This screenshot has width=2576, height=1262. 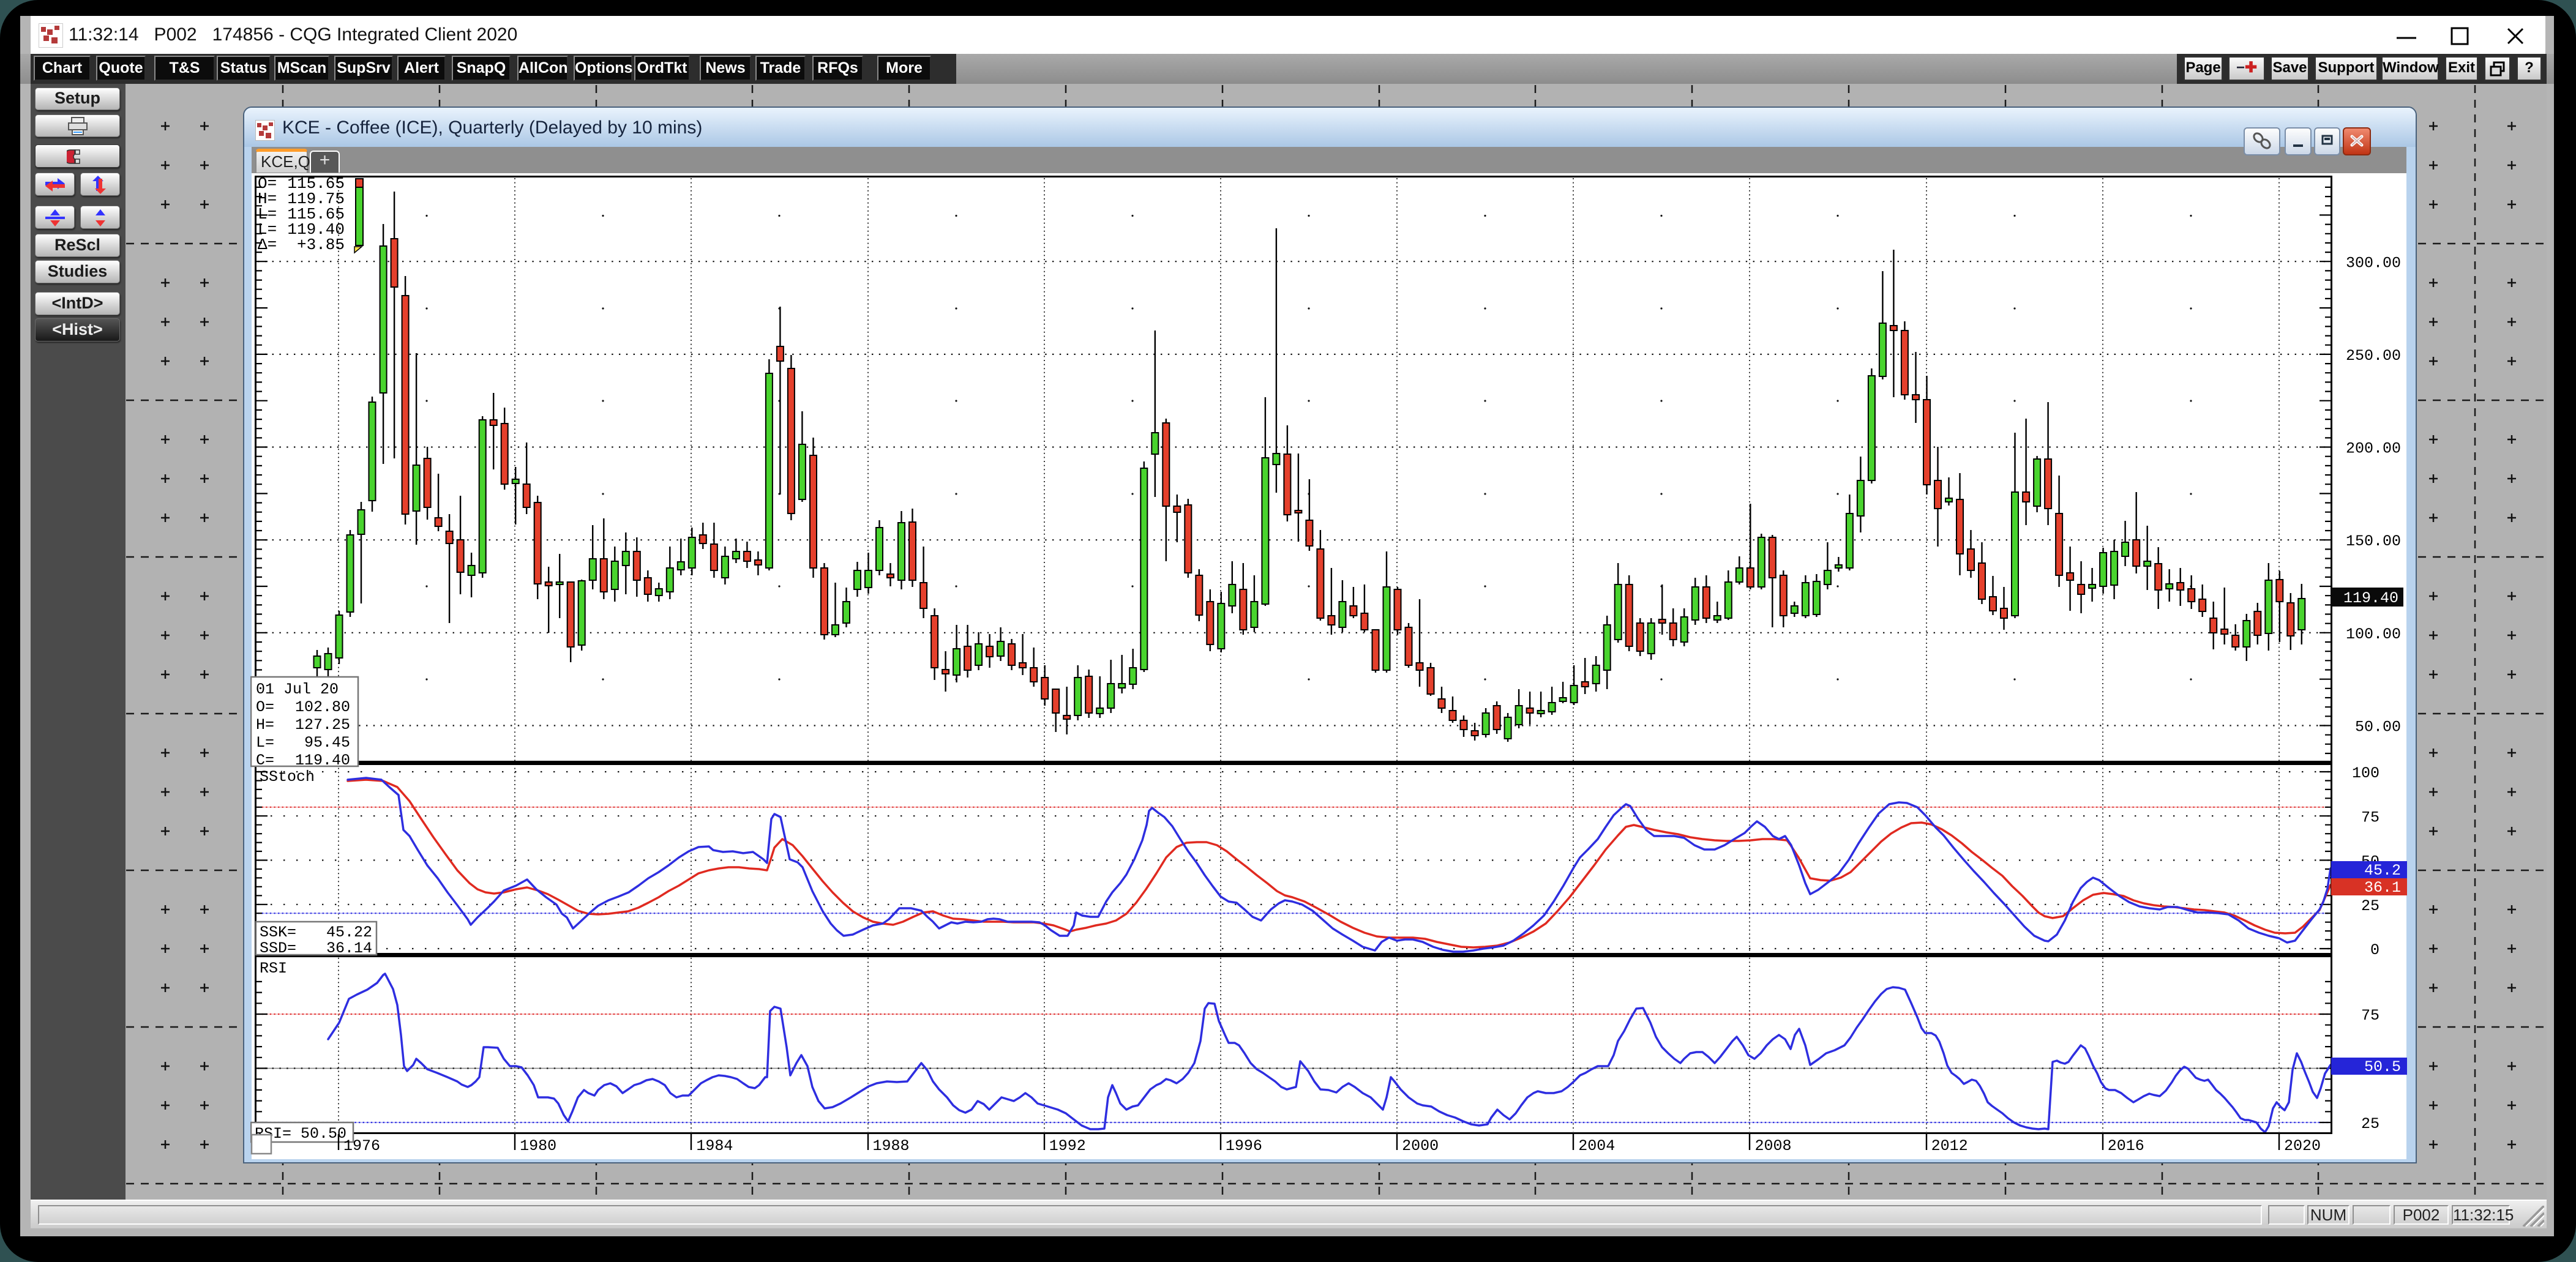 I want to click on svg-text: 36.1, so click(x=2382, y=888).